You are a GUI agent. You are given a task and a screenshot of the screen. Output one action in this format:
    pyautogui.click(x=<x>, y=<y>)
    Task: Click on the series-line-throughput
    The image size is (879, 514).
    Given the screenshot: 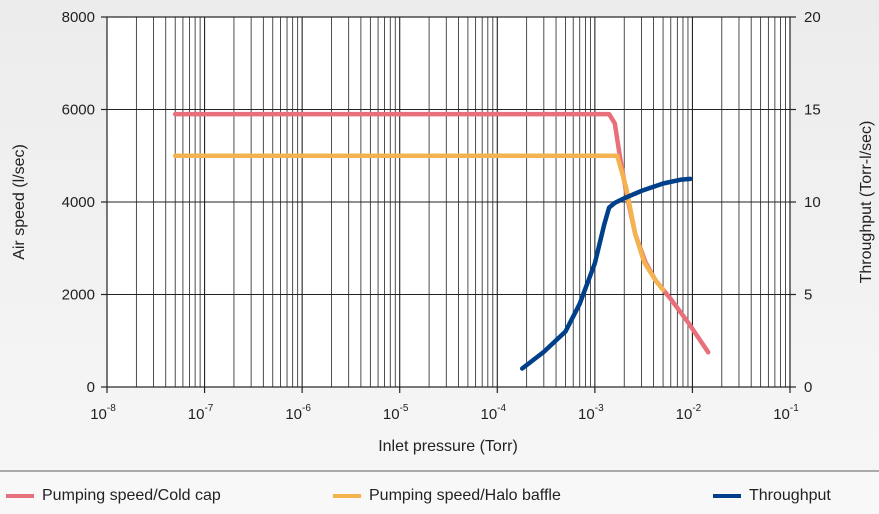 What is the action you would take?
    pyautogui.click(x=606, y=273)
    